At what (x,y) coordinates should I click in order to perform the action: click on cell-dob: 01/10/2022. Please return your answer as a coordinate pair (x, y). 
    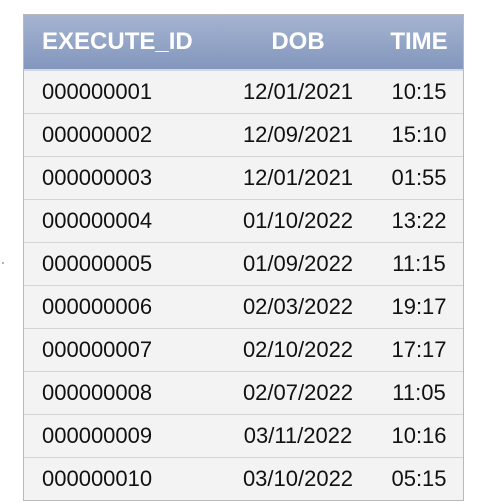
    Looking at the image, I should click on (298, 221).